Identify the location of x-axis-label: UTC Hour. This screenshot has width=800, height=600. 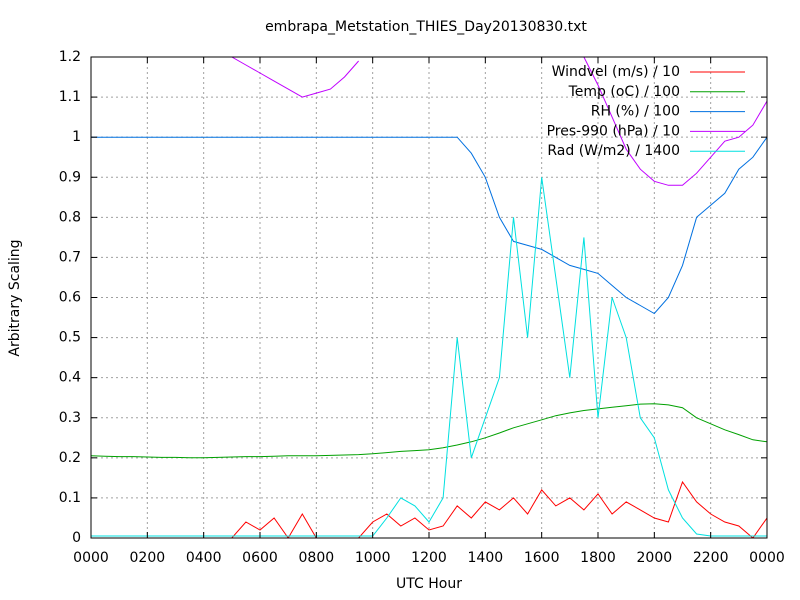
(429, 584).